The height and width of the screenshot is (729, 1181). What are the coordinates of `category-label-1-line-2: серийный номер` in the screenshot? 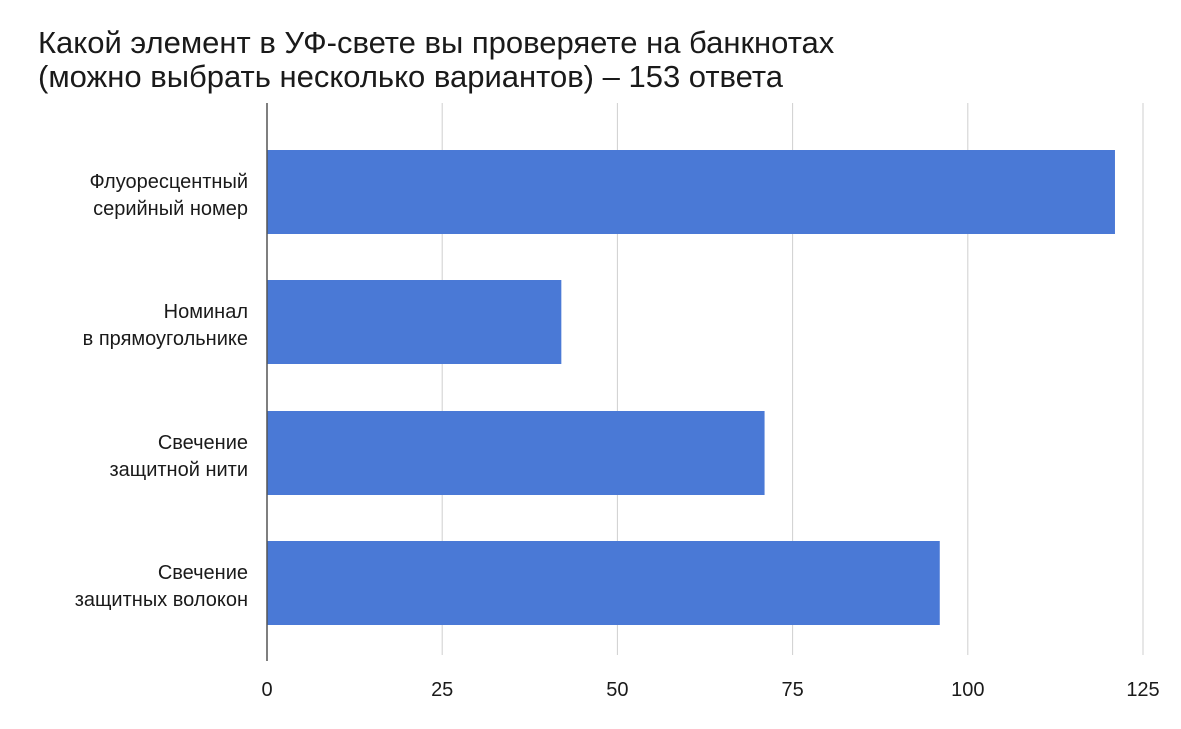 It's located at (170, 209).